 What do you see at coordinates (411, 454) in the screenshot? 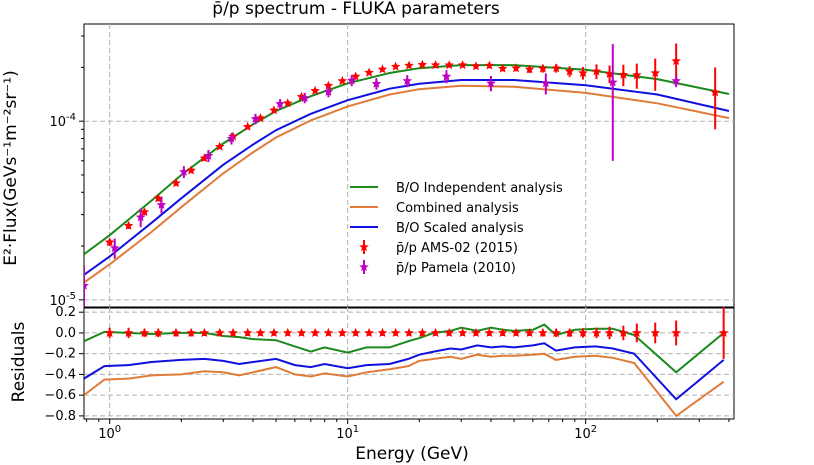
I see `x-axis-label: Energy (GeV)` at bounding box center [411, 454].